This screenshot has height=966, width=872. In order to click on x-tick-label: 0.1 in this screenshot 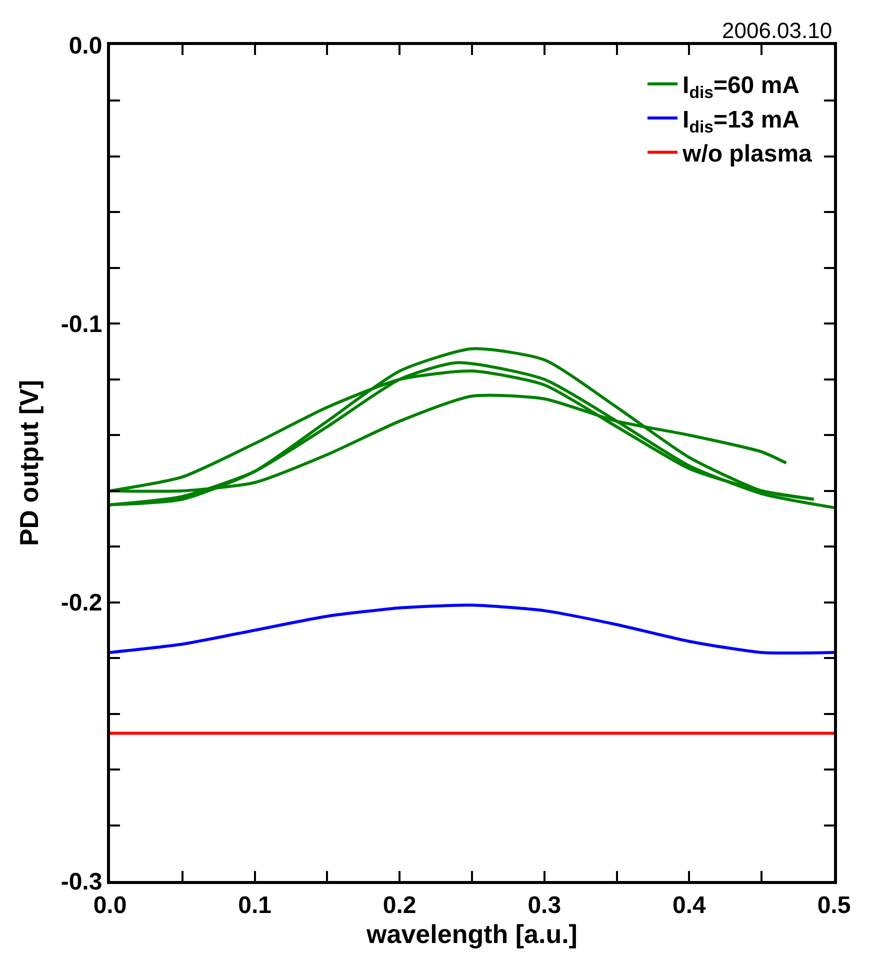, I will do `click(255, 905)`.